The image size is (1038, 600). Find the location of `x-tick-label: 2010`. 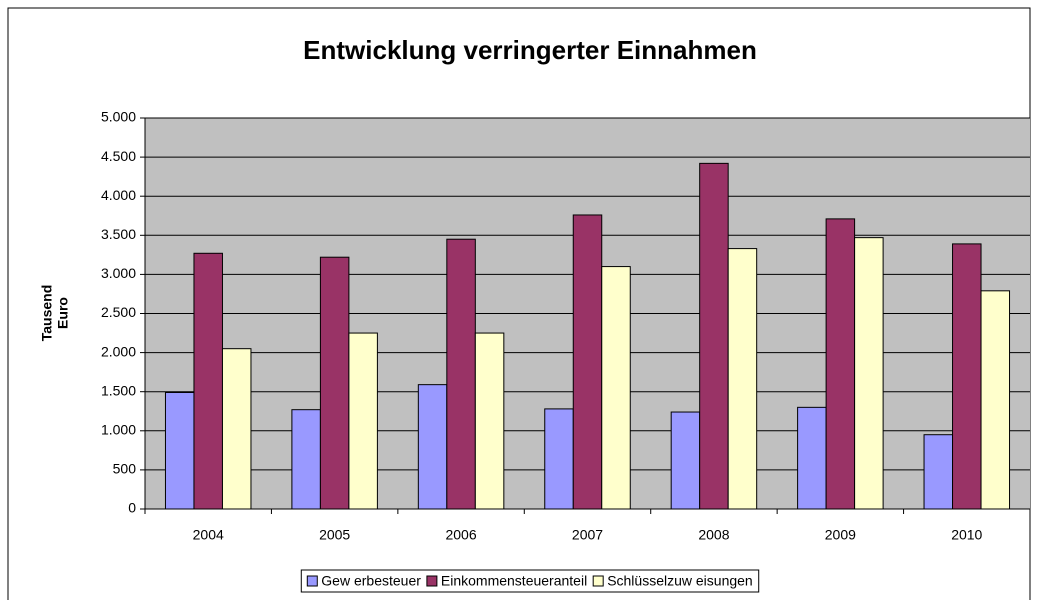

x-tick-label: 2010 is located at coordinates (966, 535).